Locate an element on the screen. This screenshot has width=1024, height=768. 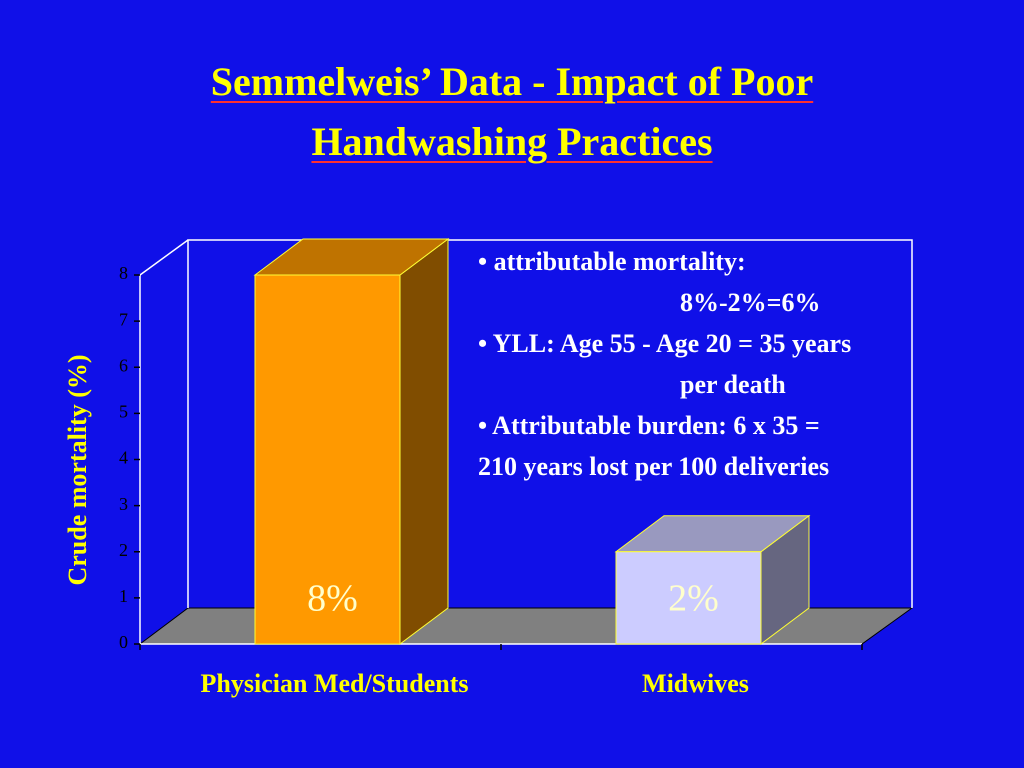
x-tick-label: Physician Med/Students is located at coordinates (335, 683).